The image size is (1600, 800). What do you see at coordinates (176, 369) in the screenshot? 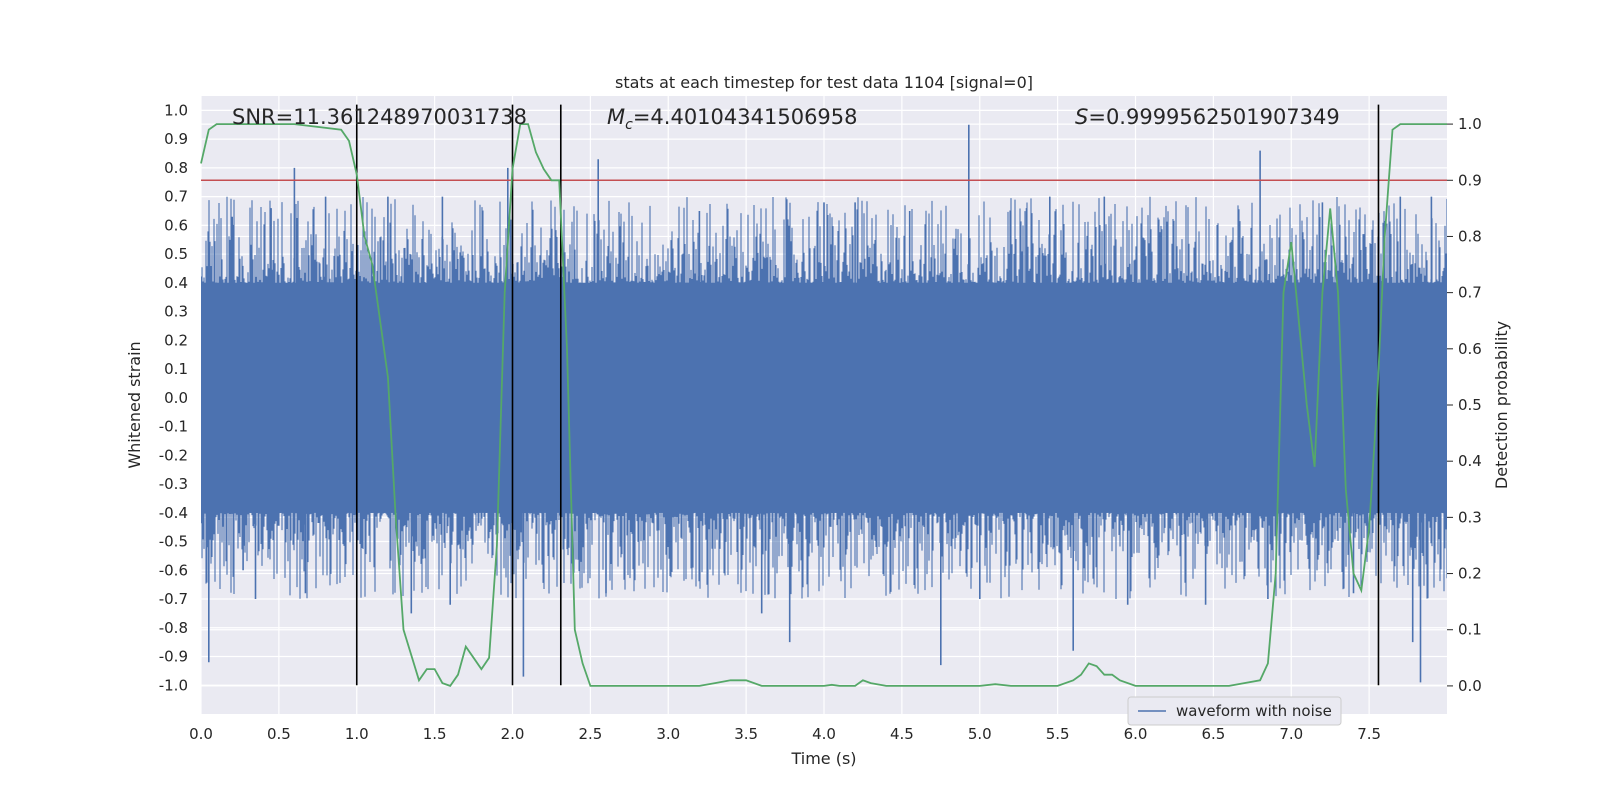
I see `y-left-tick-label: 0.1` at bounding box center [176, 369].